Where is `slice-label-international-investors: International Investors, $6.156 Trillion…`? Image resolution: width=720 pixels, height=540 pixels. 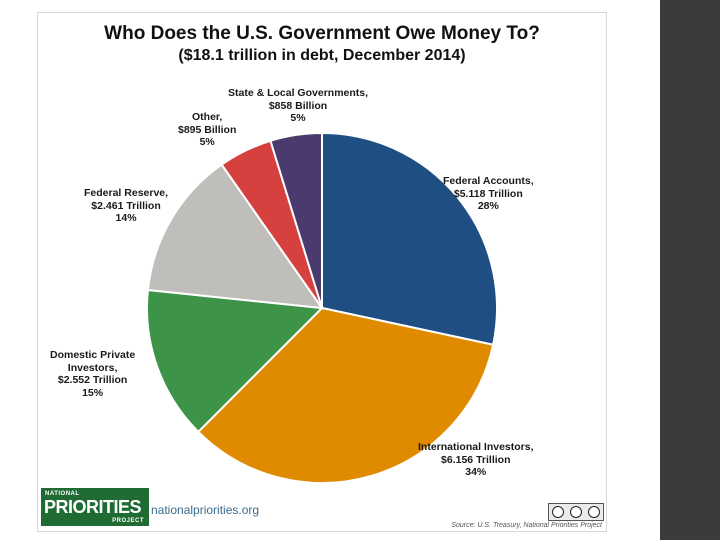 slice-label-international-investors: International Investors, $6.156 Trillion… is located at coordinates (476, 459).